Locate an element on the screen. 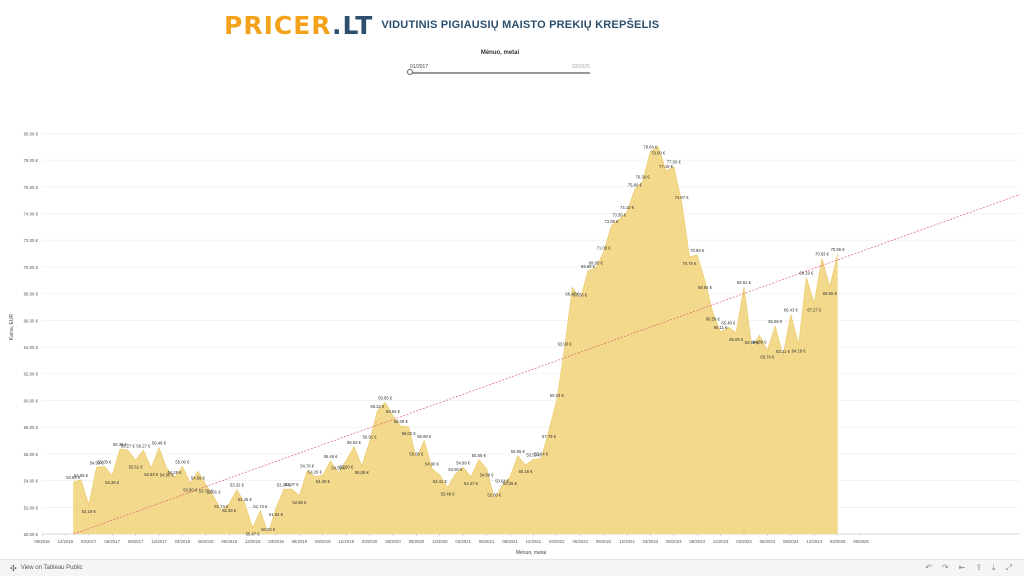  logo-text-pricer: PRICER is located at coordinates (278, 25).